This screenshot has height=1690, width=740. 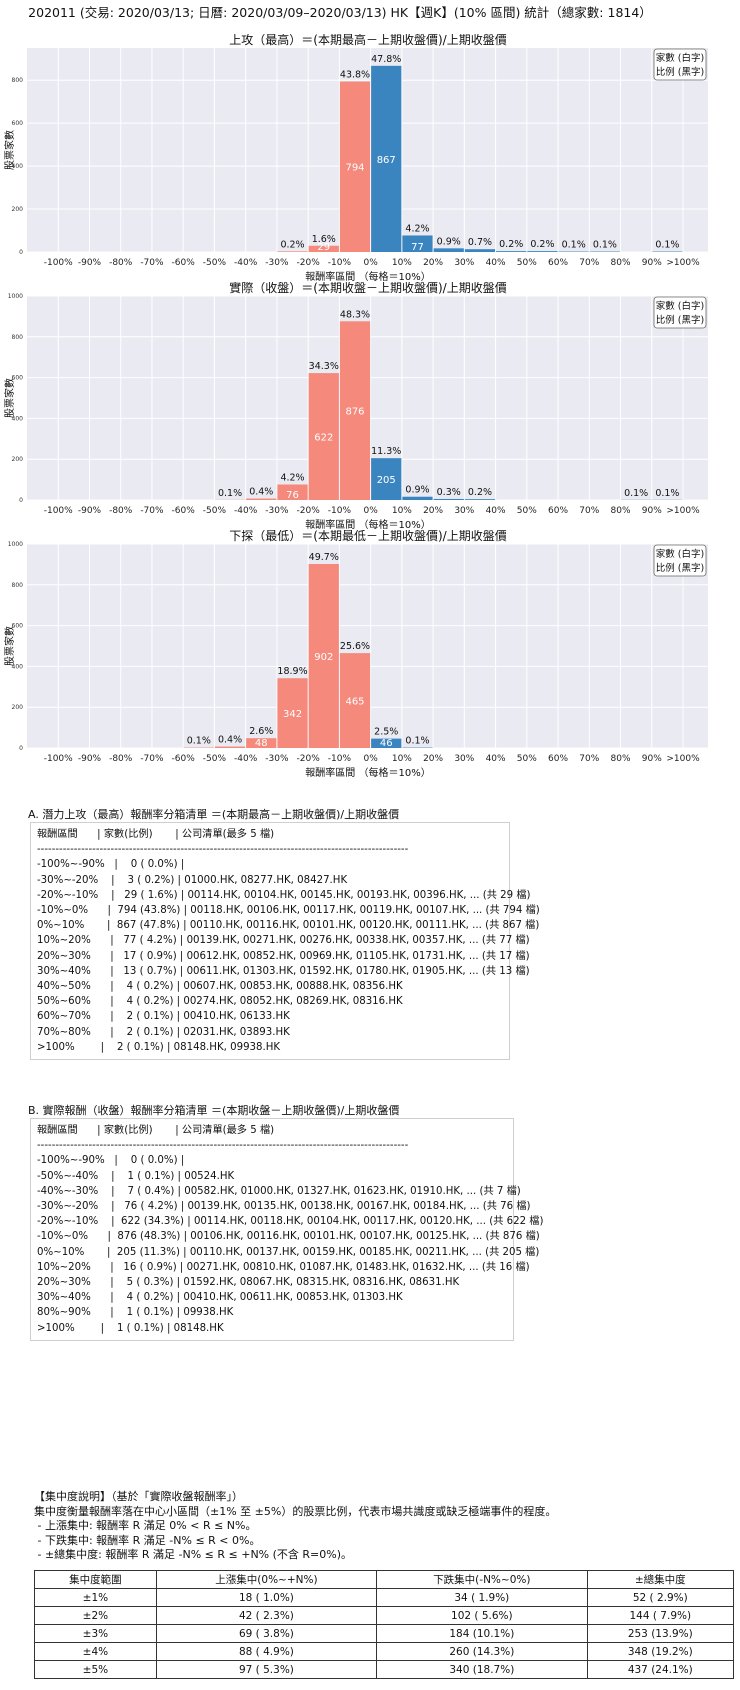 What do you see at coordinates (324, 557) in the screenshot?
I see `bar-pct-label: 49.7%` at bounding box center [324, 557].